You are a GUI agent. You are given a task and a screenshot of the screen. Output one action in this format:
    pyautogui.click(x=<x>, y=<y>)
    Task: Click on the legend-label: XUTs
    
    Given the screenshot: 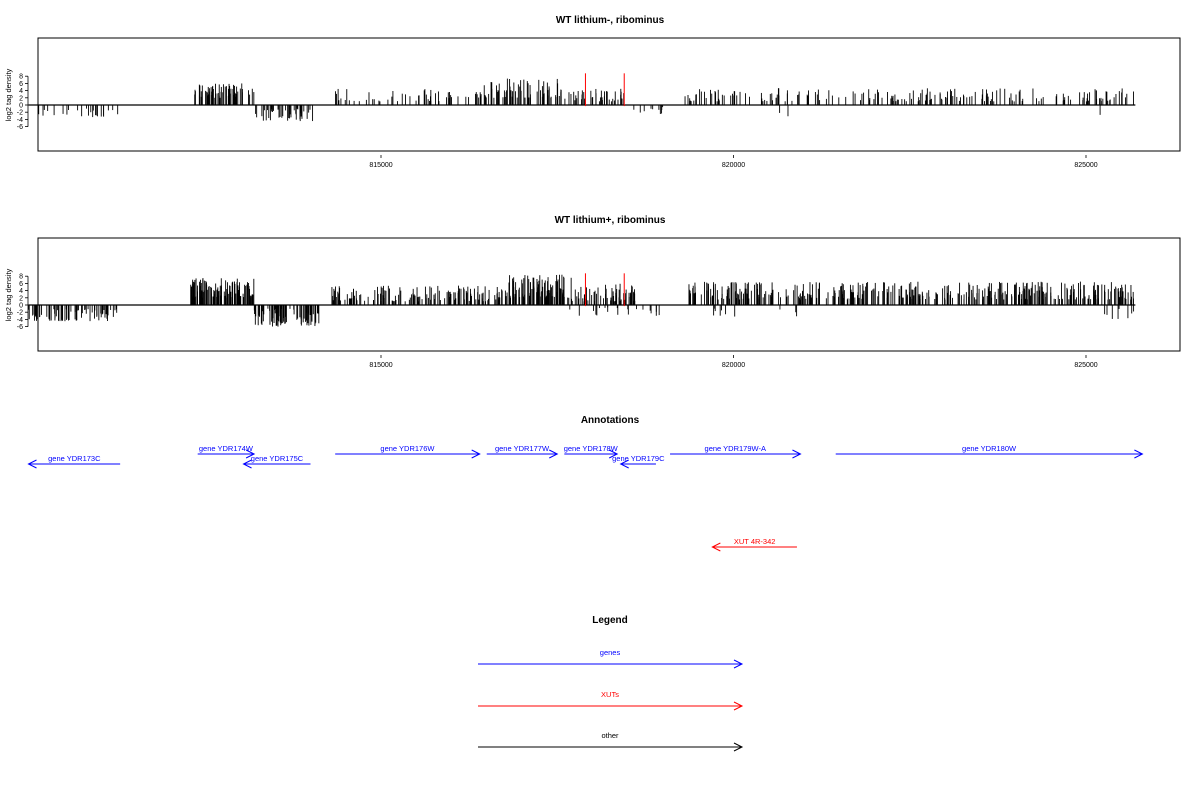 What is the action you would take?
    pyautogui.click(x=610, y=694)
    